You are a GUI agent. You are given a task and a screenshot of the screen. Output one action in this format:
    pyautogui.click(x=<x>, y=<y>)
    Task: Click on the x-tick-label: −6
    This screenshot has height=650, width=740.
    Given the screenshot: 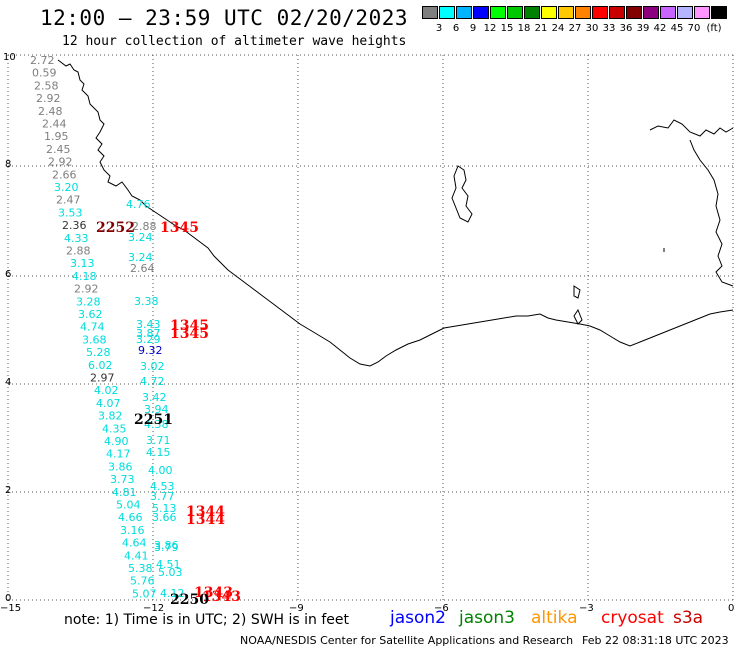 What is the action you would take?
    pyautogui.click(x=441, y=608)
    